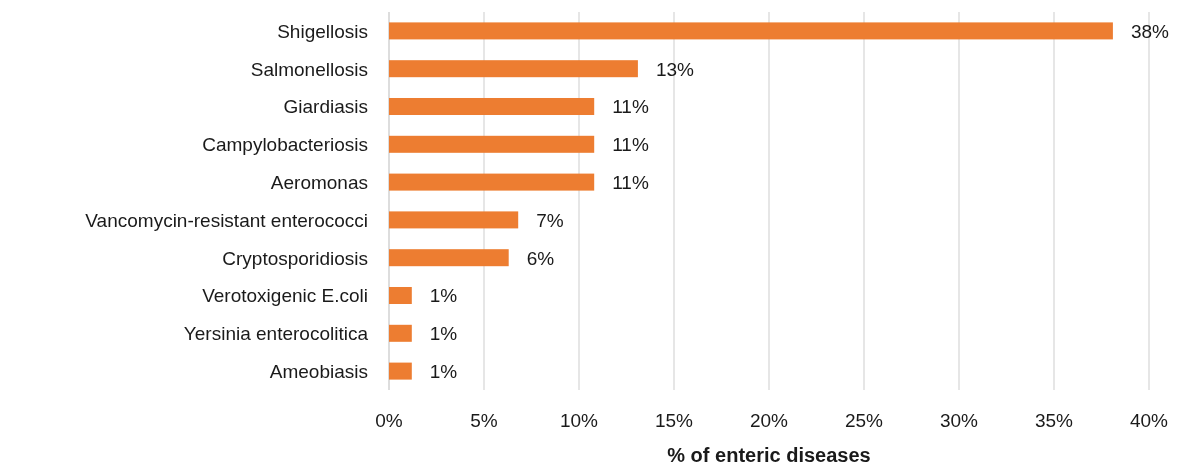 The height and width of the screenshot is (466, 1184). What do you see at coordinates (322, 31) in the screenshot?
I see `y-tick-label: Shigellosis` at bounding box center [322, 31].